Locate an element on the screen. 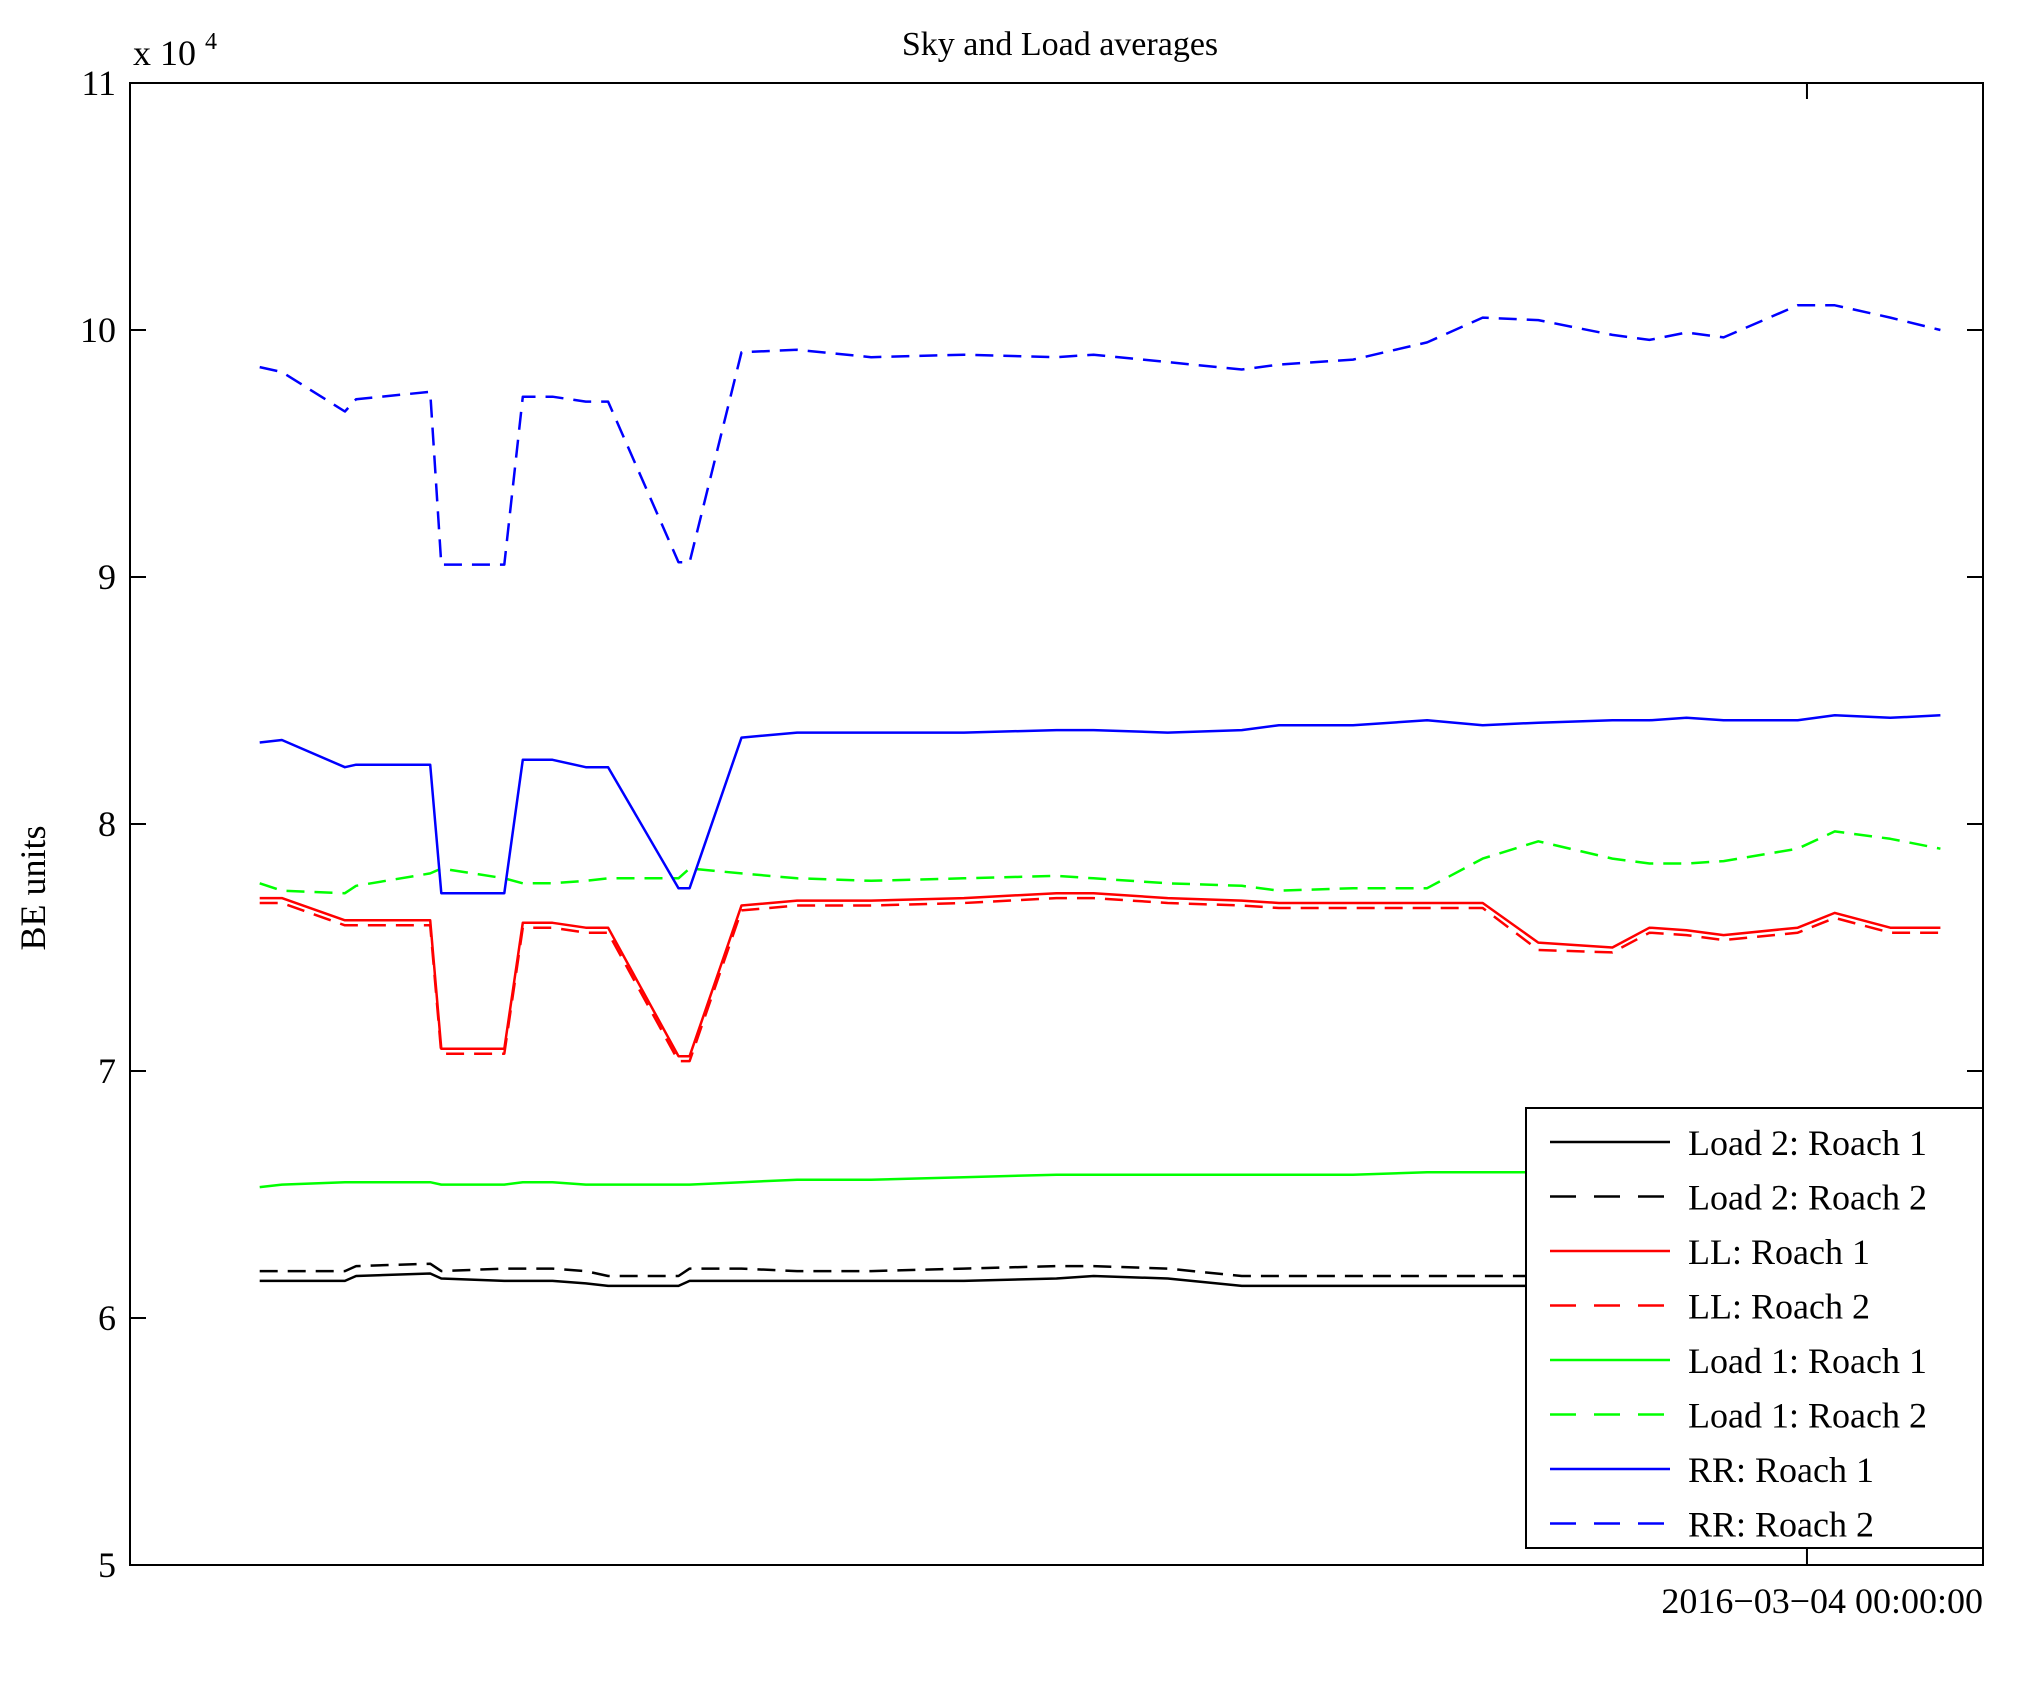 This screenshot has height=1683, width=2017. legend-label: LL: Roach 1 is located at coordinates (1779, 1252).